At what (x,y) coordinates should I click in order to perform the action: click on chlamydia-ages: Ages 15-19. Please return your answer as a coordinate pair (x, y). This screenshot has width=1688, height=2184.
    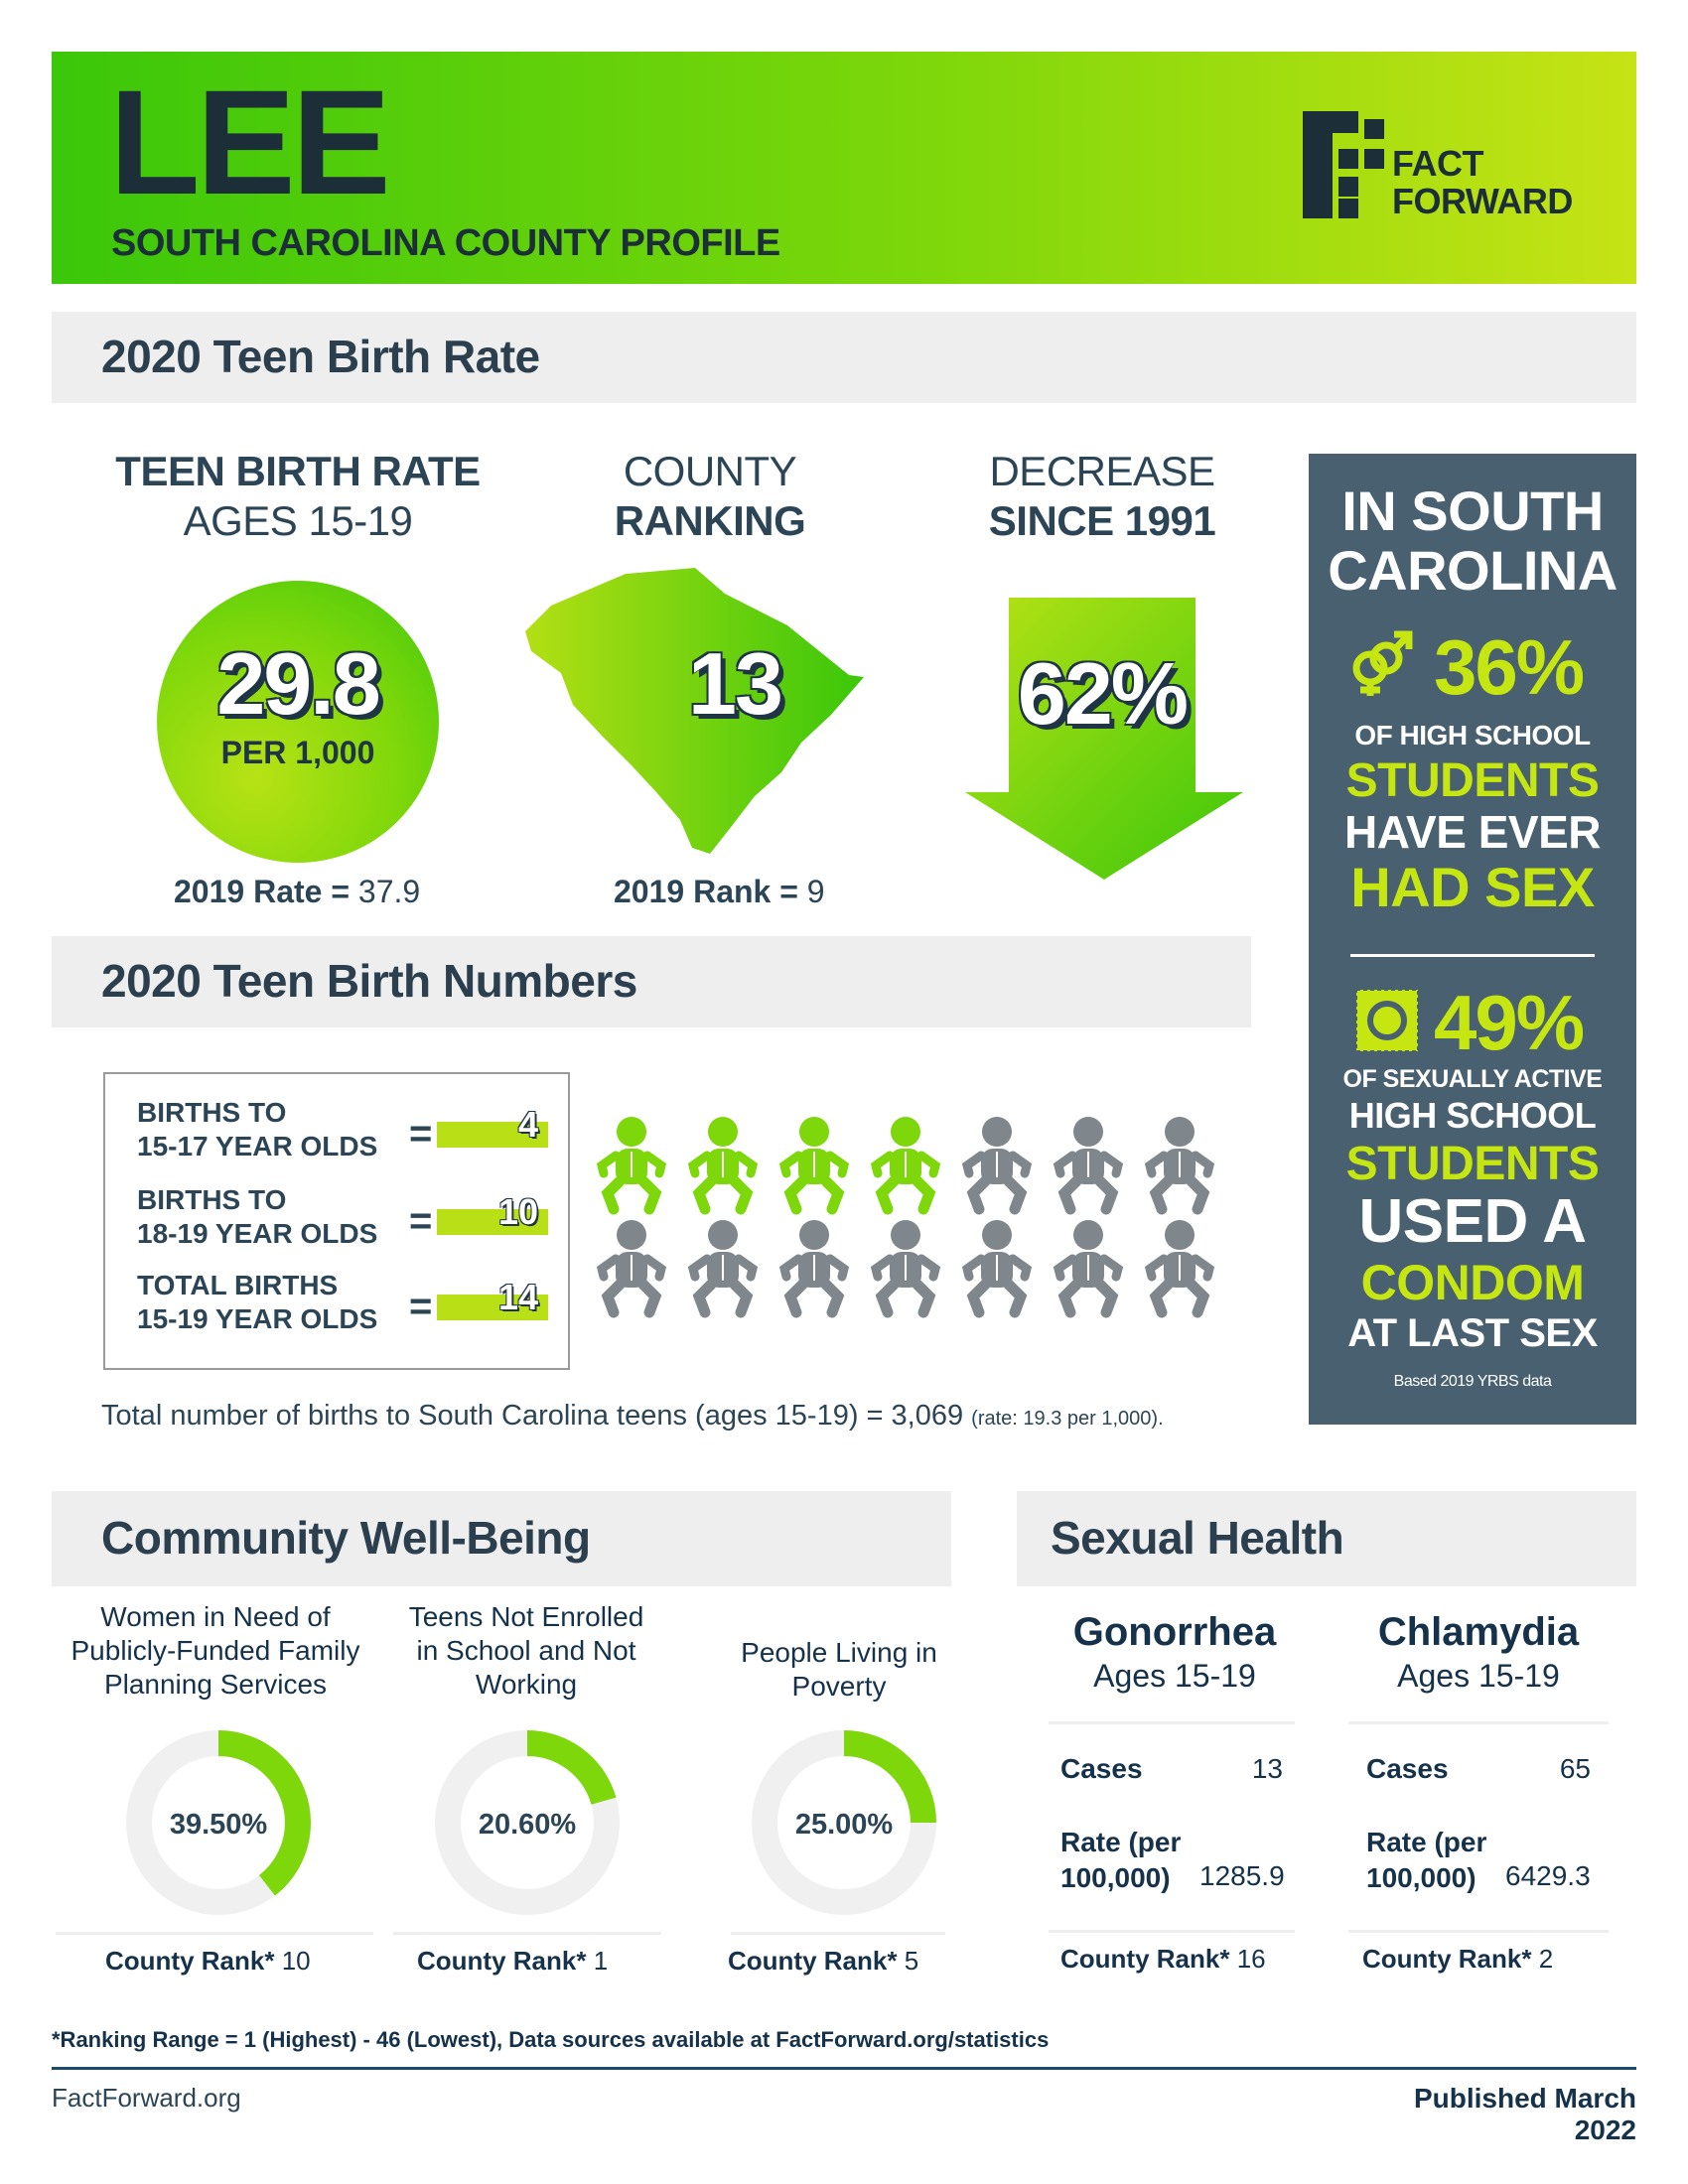
    Looking at the image, I should click on (1478, 1676).